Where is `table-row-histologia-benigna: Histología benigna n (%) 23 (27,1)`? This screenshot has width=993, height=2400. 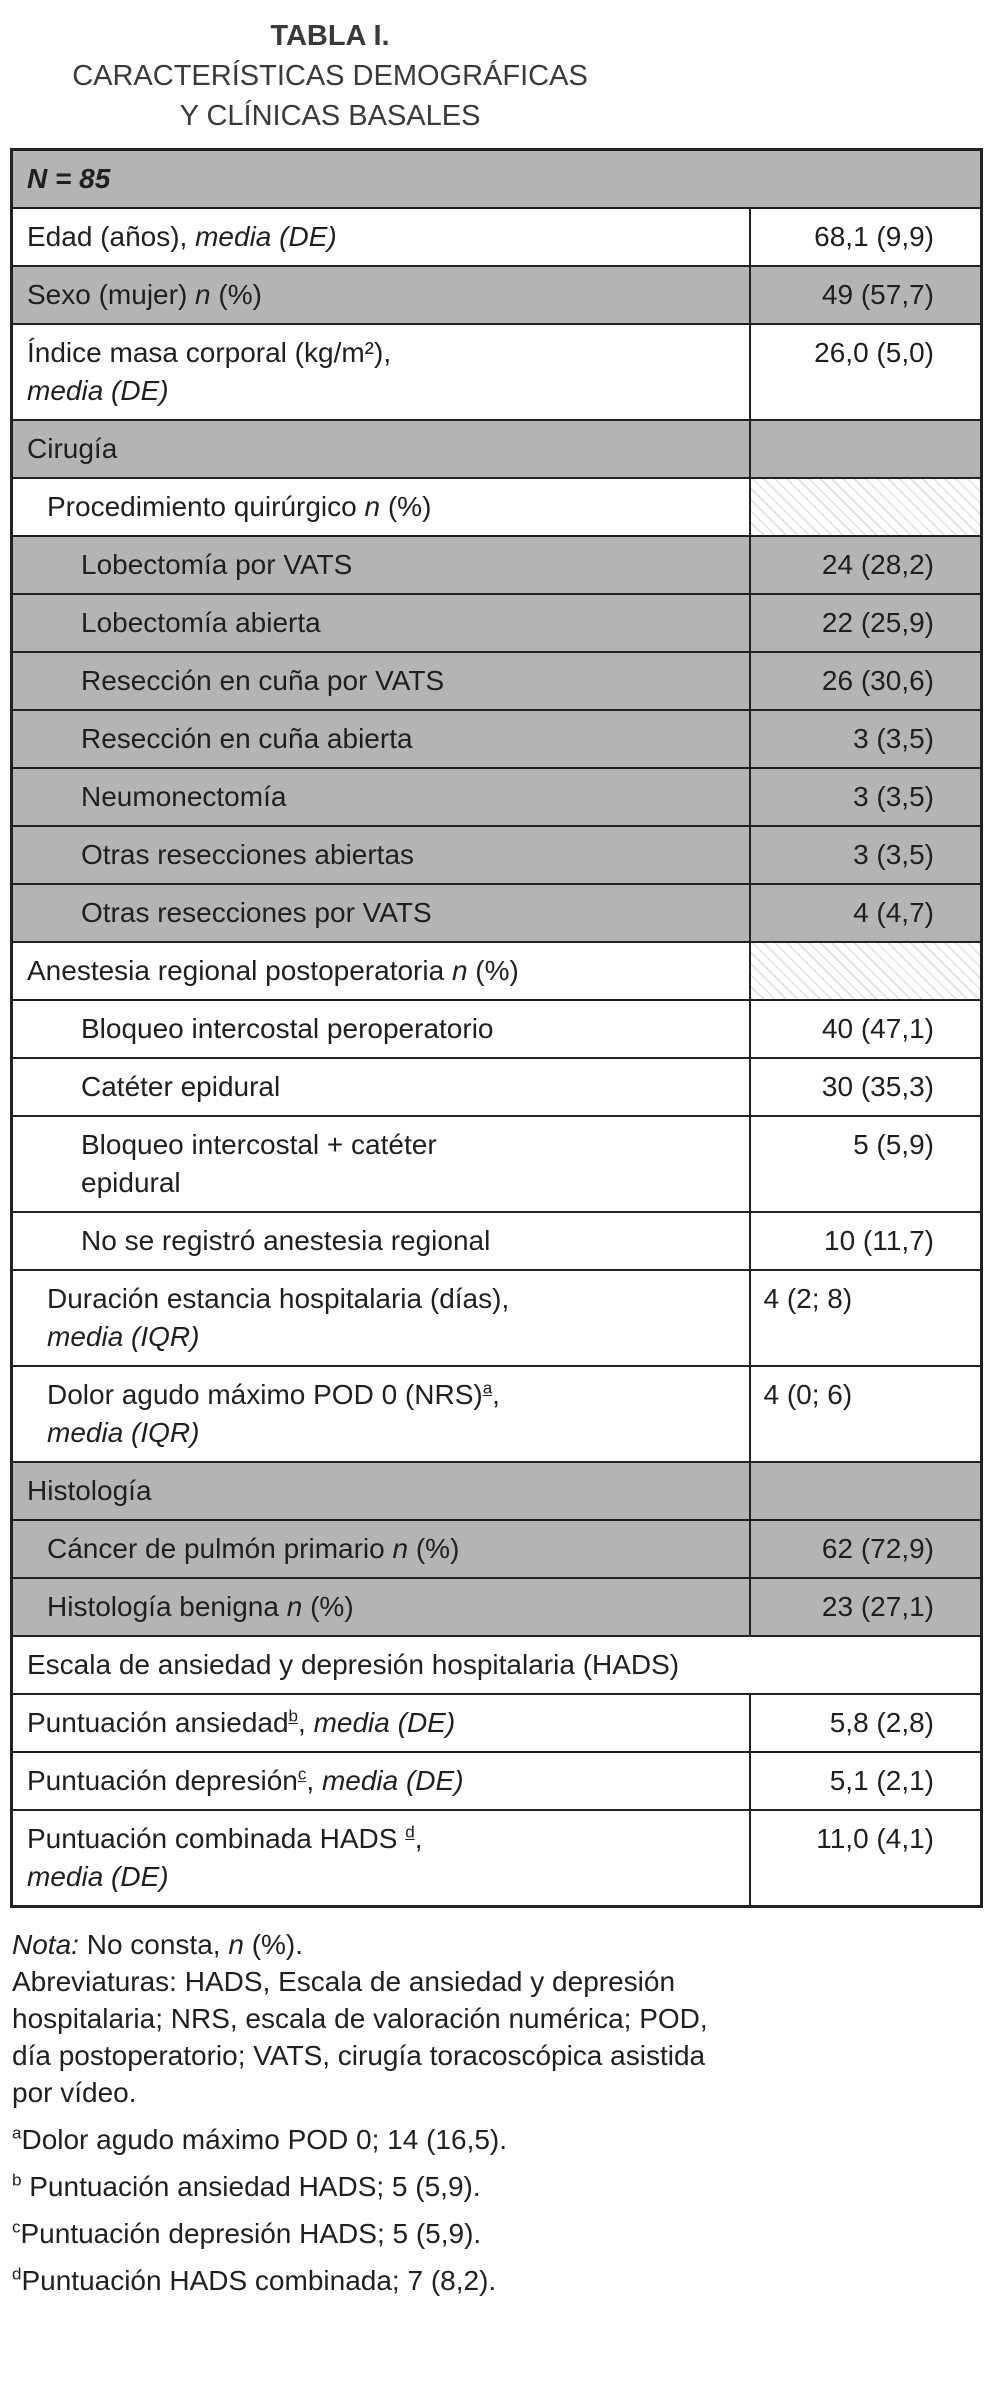
table-row-histologia-benigna: Histología benigna n (%) 23 (27,1) is located at coordinates (496, 1607).